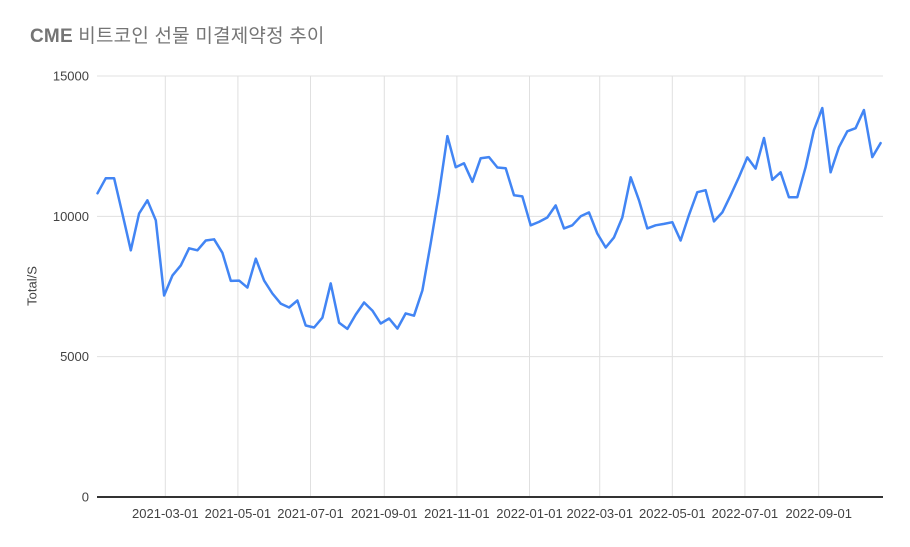 This screenshot has height=547, width=910. I want to click on chart-title-text: 비트코인 선물 미결제약정 추이, so click(198, 36).